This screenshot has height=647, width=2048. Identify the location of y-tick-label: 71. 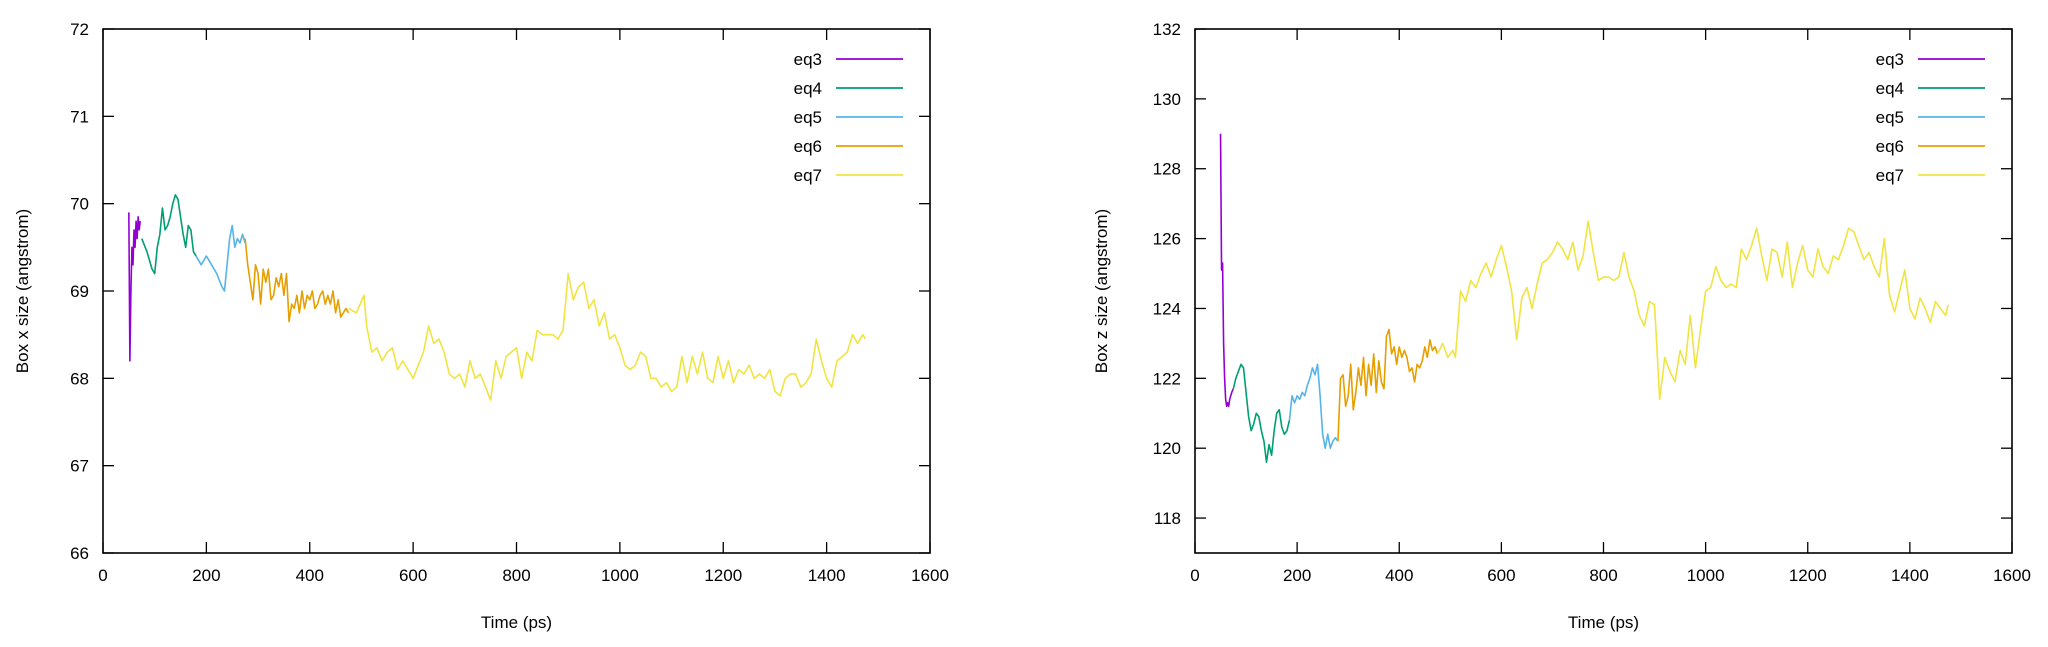
(79, 116).